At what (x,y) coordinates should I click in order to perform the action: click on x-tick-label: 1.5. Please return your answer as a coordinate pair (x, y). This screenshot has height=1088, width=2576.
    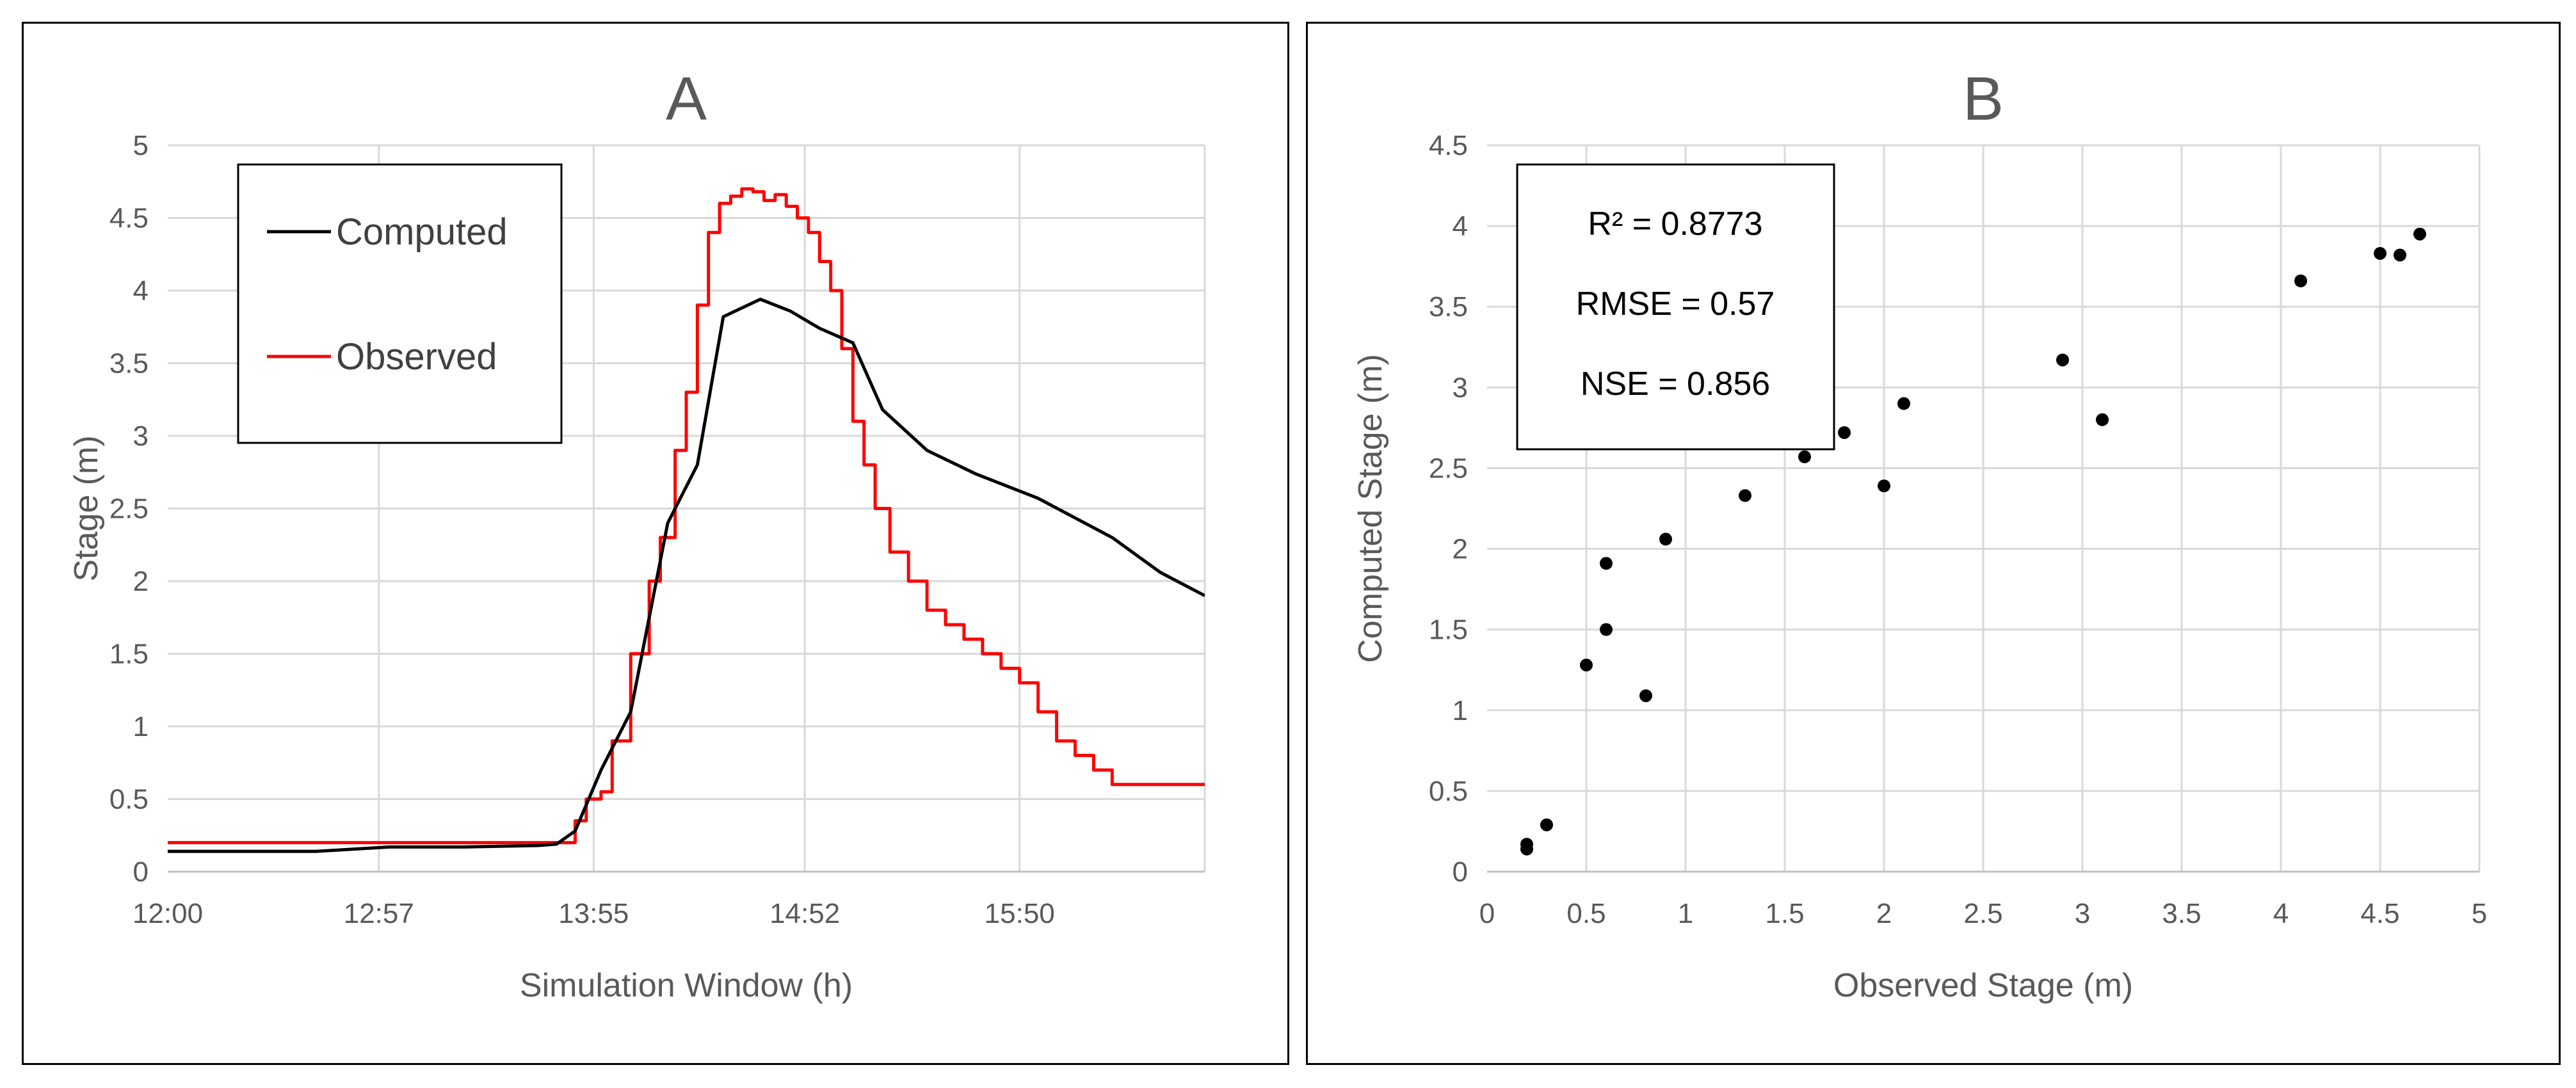
    Looking at the image, I should click on (1784, 913).